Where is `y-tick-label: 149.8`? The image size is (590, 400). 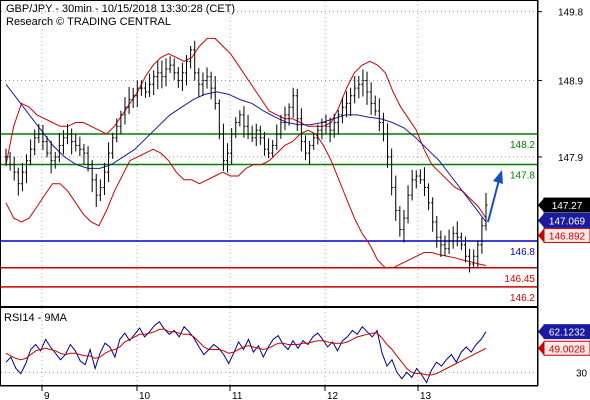 y-tick-label: 149.8 is located at coordinates (570, 13).